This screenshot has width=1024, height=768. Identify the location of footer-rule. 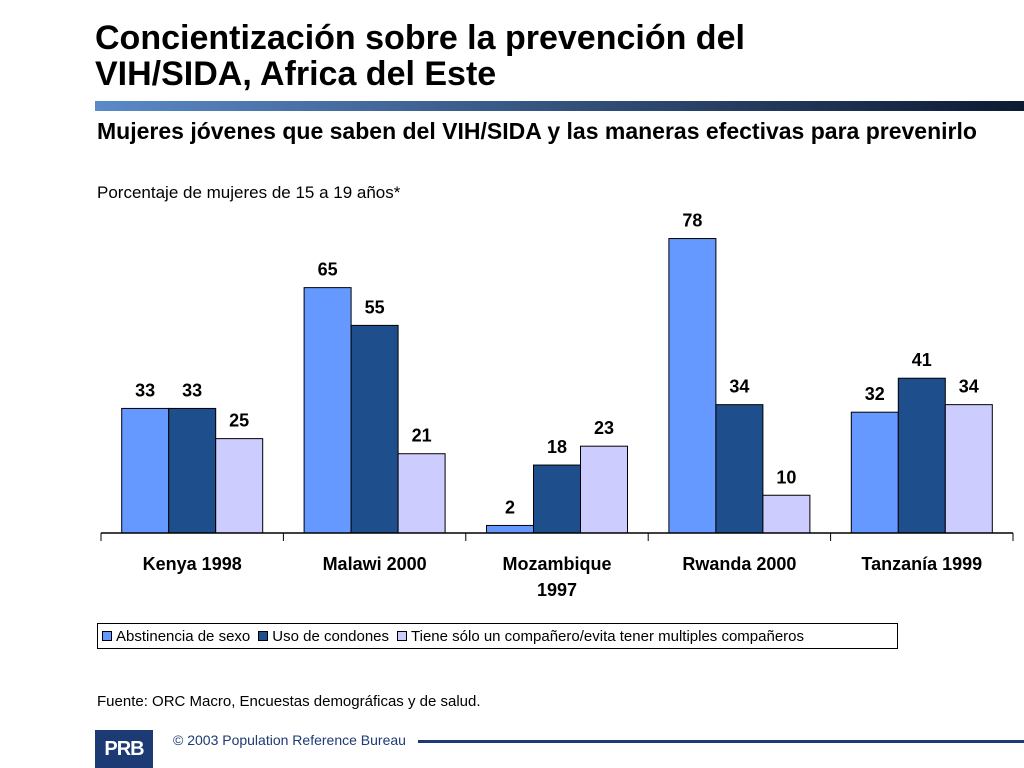
(721, 741).